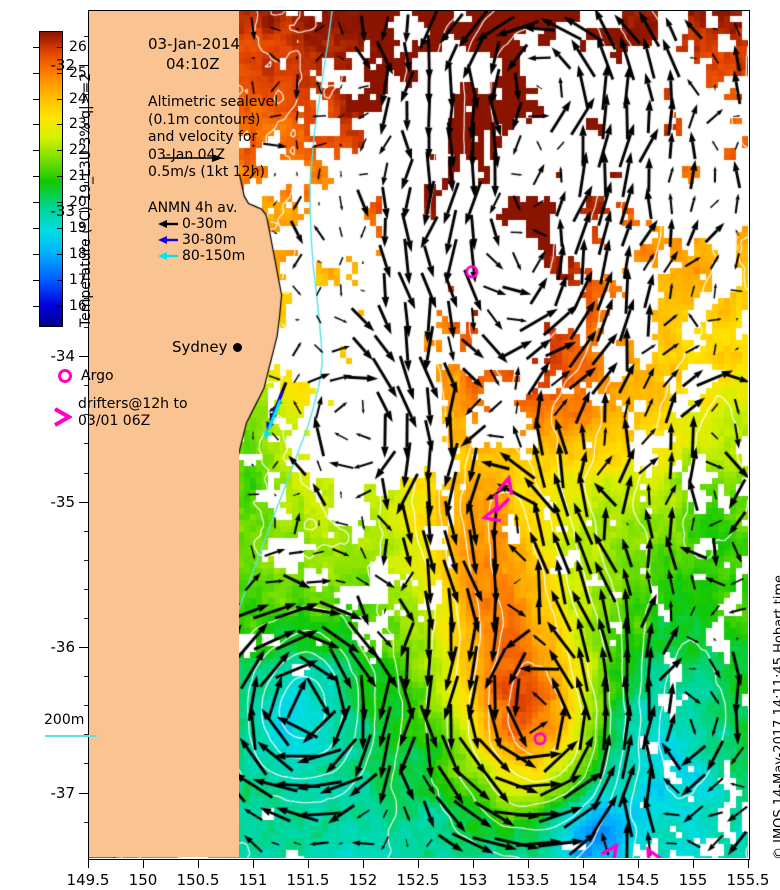 This screenshot has width=780, height=890. What do you see at coordinates (418, 880) in the screenshot?
I see `x-axis-tick-label: 152.5` at bounding box center [418, 880].